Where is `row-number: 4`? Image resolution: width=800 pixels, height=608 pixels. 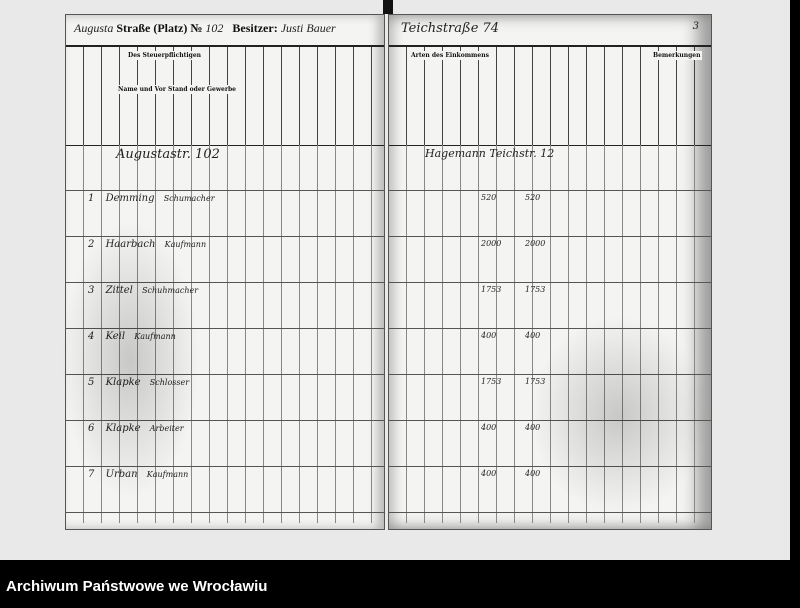 row-number: 4 is located at coordinates (91, 336).